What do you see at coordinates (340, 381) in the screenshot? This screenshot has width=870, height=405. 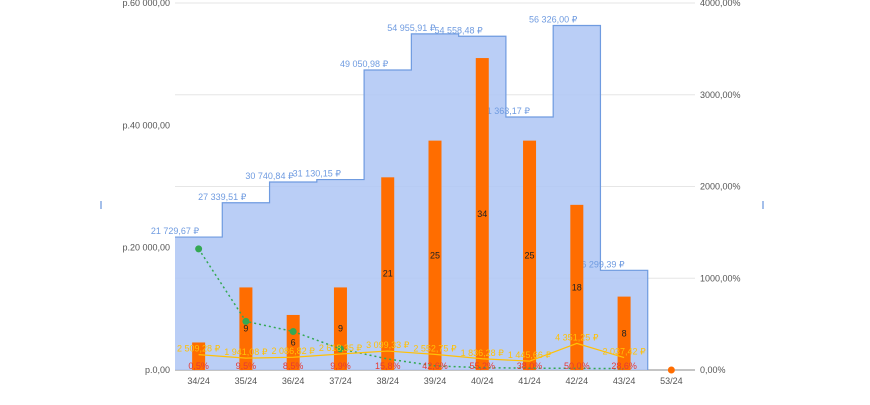 I see `x-axis-tick-label: 37/24` at bounding box center [340, 381].